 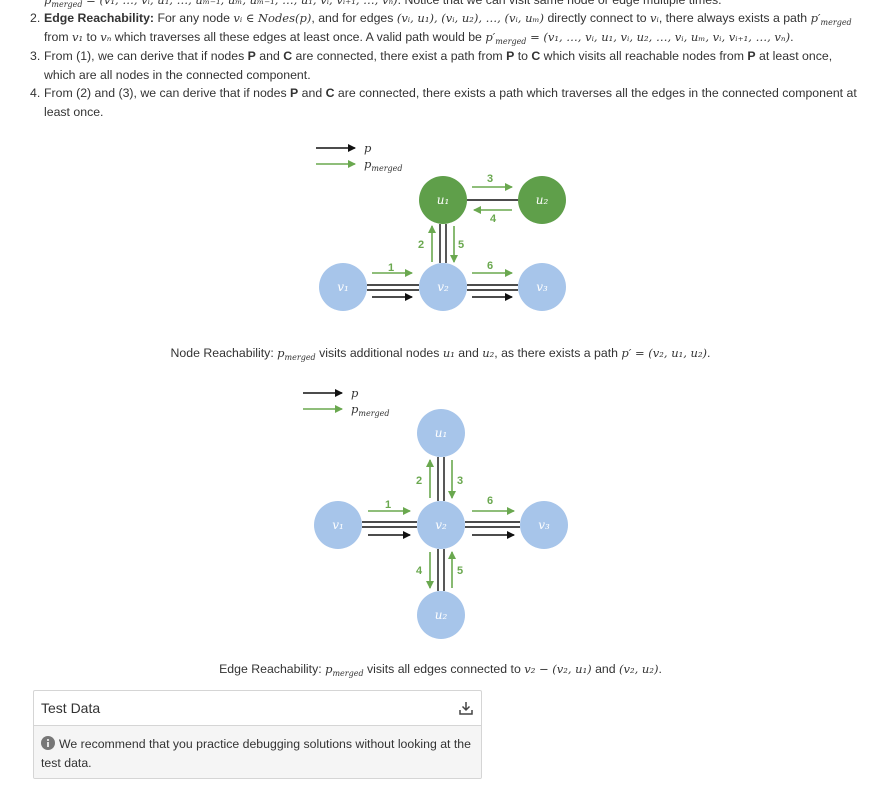 I want to click on text: , as there exists a path, so click(x=558, y=353).